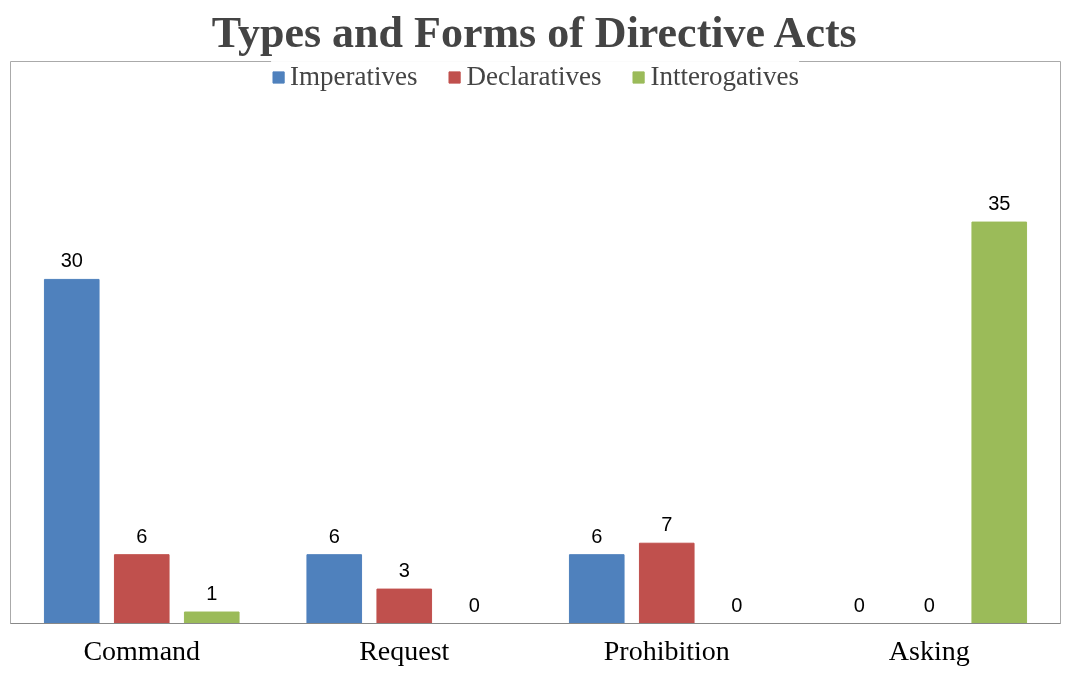 The height and width of the screenshot is (674, 1075). What do you see at coordinates (404, 650) in the screenshot?
I see `x-tick-label: Request` at bounding box center [404, 650].